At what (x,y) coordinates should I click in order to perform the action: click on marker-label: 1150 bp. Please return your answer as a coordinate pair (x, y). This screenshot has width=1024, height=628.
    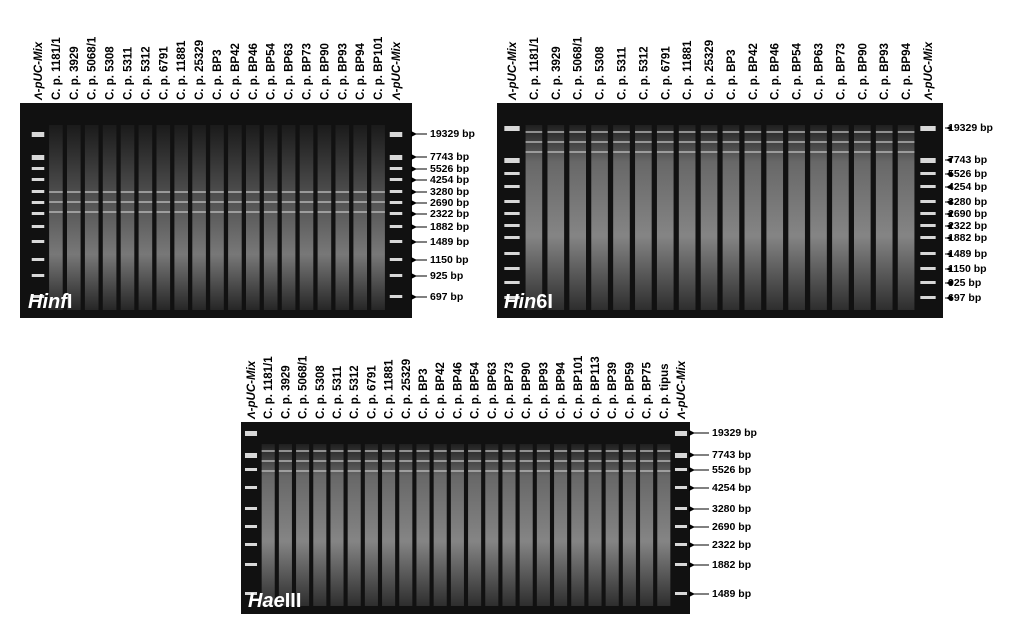
    Looking at the image, I should click on (967, 269).